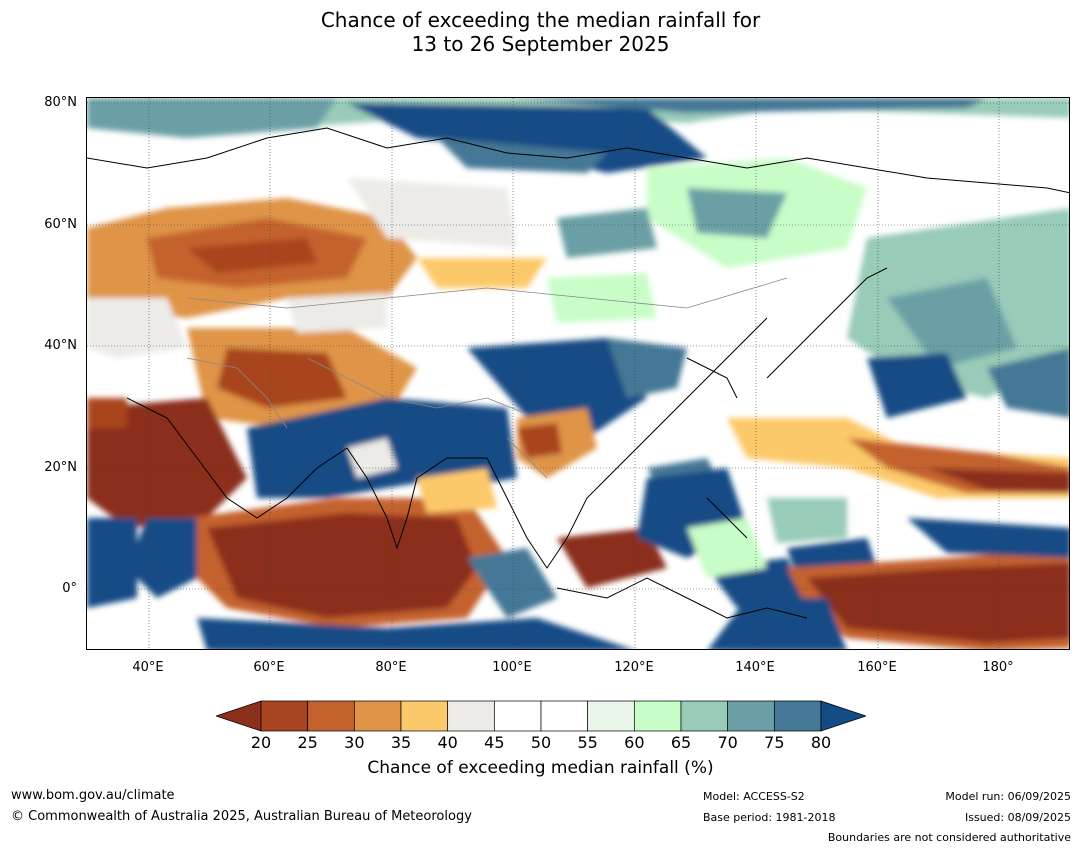  Describe the element at coordinates (60, 467) in the screenshot. I see `lat-label-20n: 20°N` at that location.